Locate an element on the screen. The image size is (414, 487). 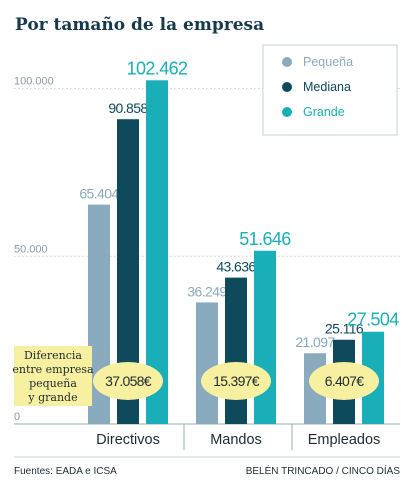
difference-value: 37.058€ is located at coordinates (128, 381).